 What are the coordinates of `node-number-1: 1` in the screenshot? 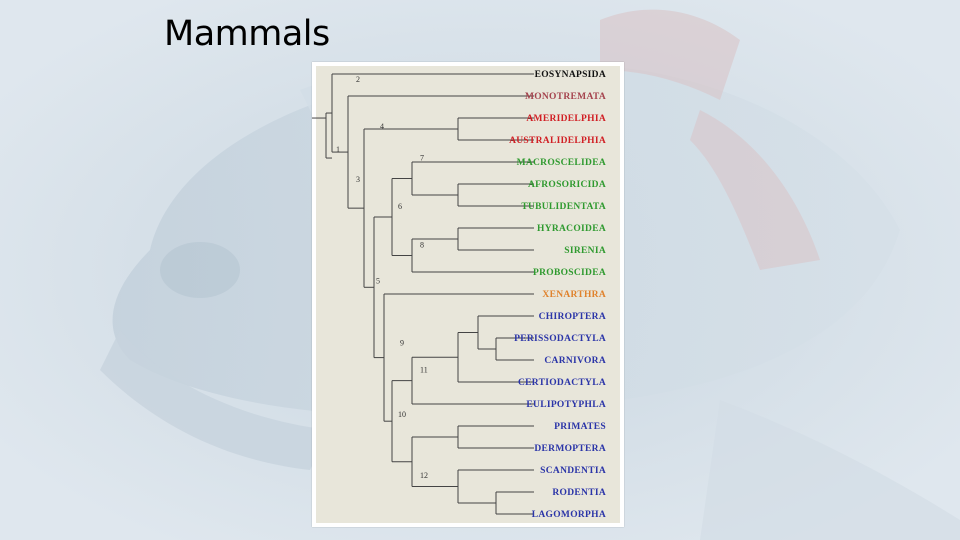 It's located at (338, 149).